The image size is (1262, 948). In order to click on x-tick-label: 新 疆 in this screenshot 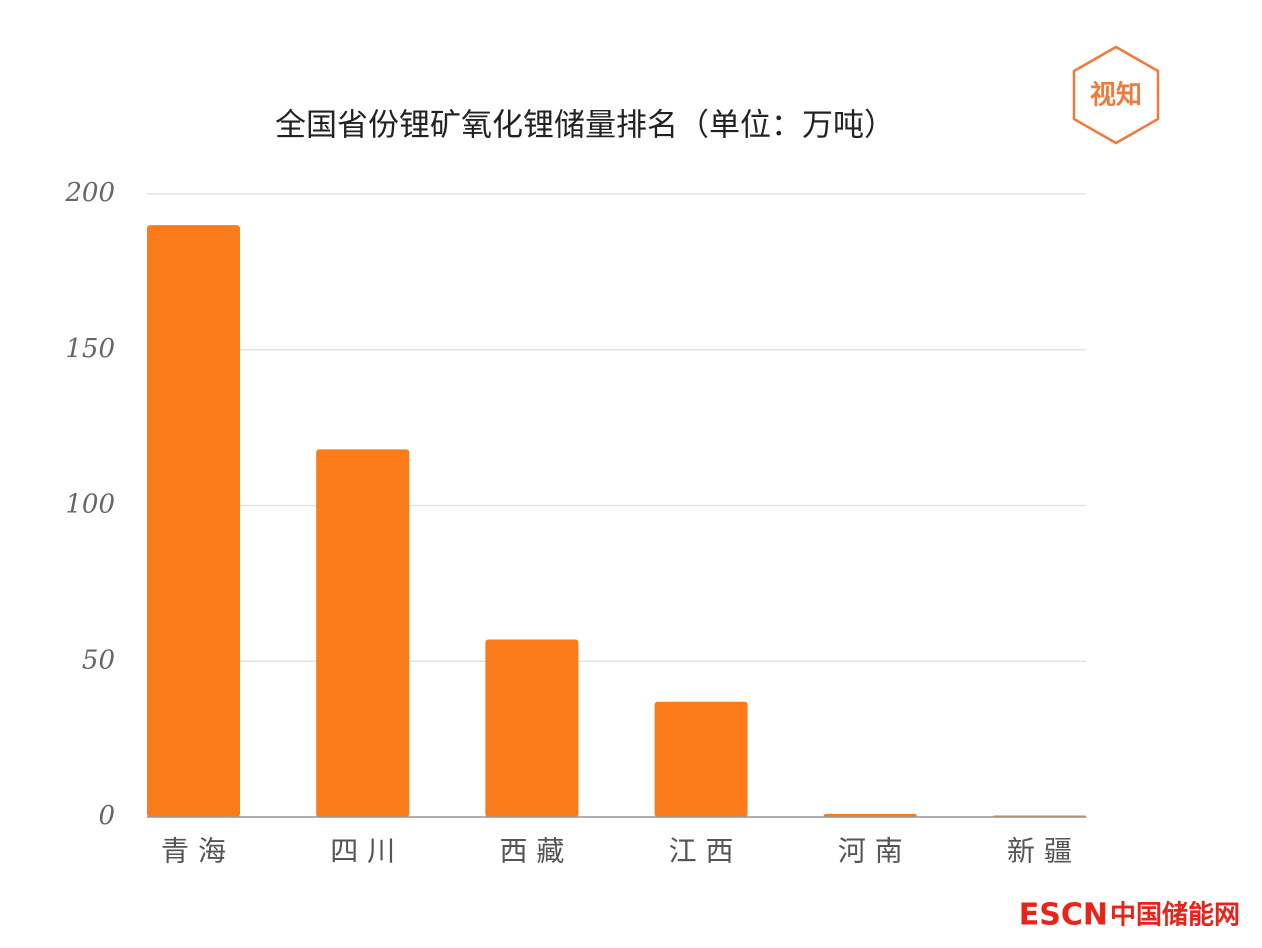, I will do `click(1039, 851)`.